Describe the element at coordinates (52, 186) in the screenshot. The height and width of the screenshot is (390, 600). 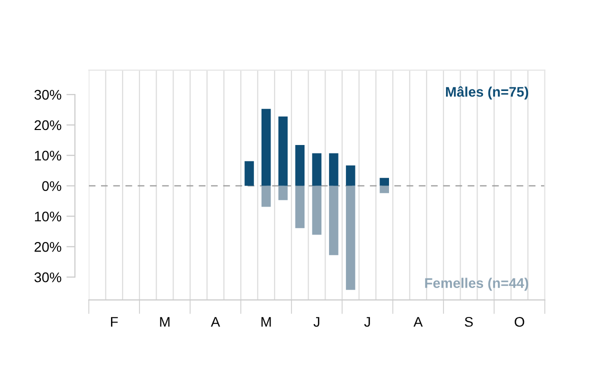
I see `y-tick-label: 0%` at that location.